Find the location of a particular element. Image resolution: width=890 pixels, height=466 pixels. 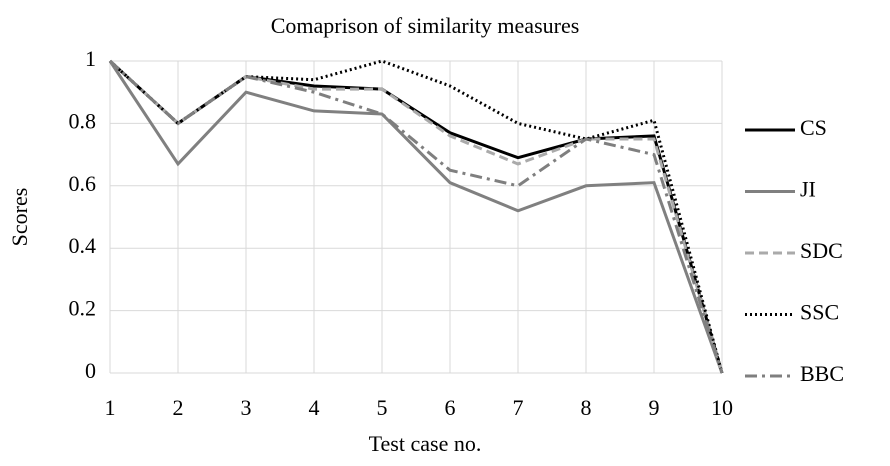

x-tick-label: 10 is located at coordinates (722, 407).